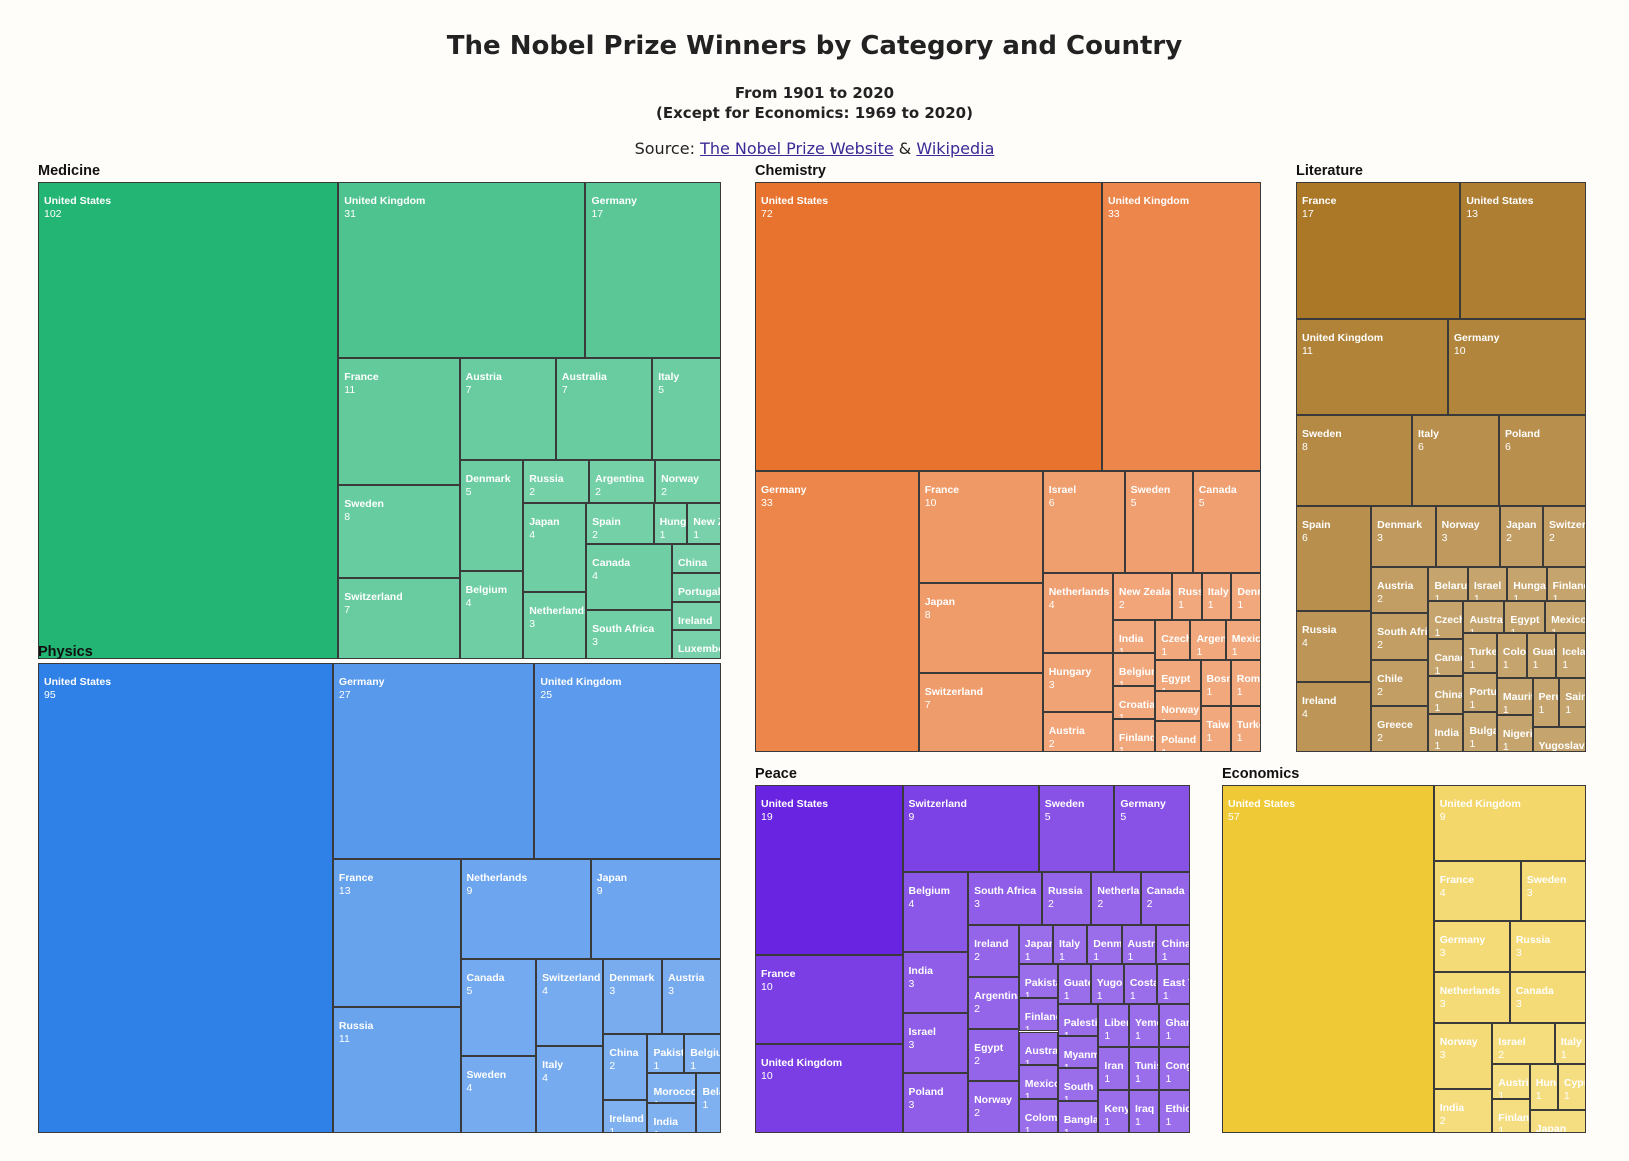  I want to click on literature-tile-austria: Austria 2, so click(1400, 590).